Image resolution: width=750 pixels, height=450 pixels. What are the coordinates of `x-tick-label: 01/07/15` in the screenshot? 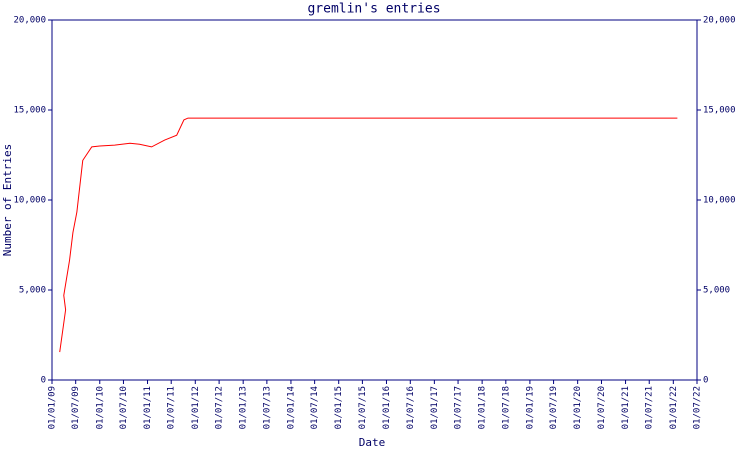 It's located at (363, 407).